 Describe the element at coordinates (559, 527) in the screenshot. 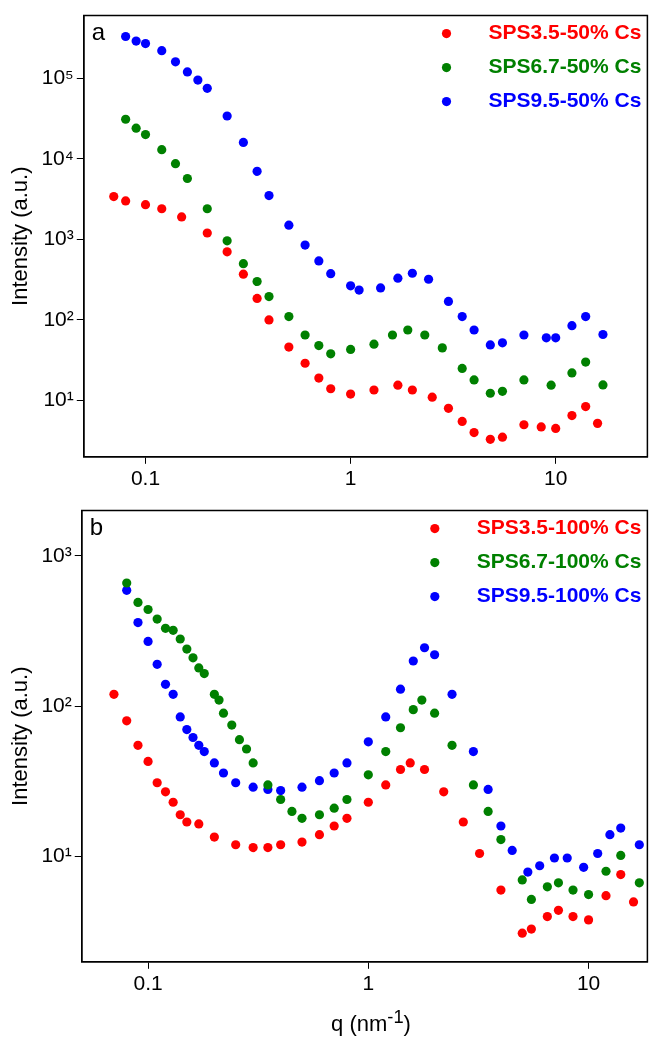

I see `legend-label: SPS3.5-100% Cs` at that location.